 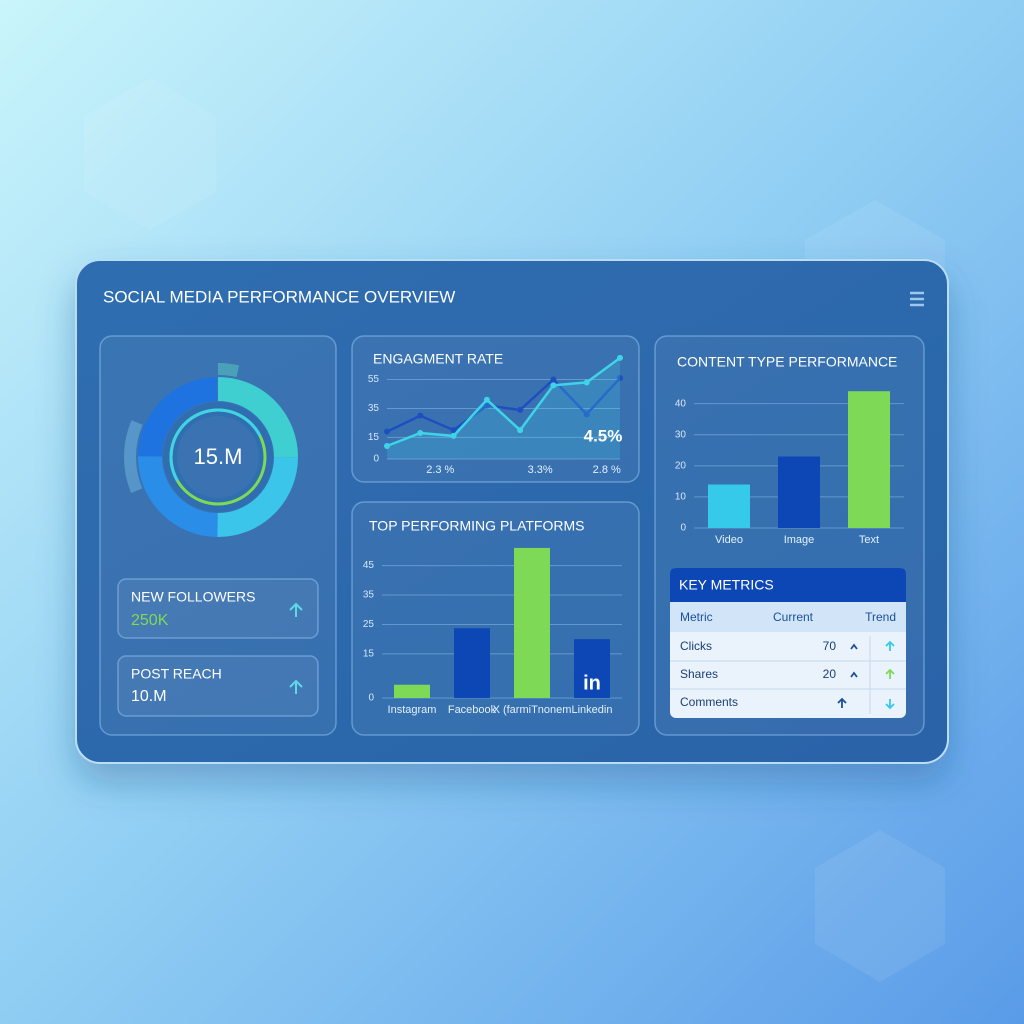 What do you see at coordinates (218, 686) in the screenshot?
I see `reach-card` at bounding box center [218, 686].